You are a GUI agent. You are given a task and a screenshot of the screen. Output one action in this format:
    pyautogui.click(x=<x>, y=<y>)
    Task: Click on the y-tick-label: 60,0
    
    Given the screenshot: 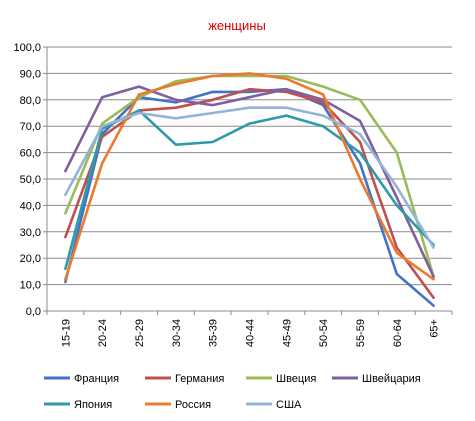 What is the action you would take?
    pyautogui.click(x=30, y=154)
    